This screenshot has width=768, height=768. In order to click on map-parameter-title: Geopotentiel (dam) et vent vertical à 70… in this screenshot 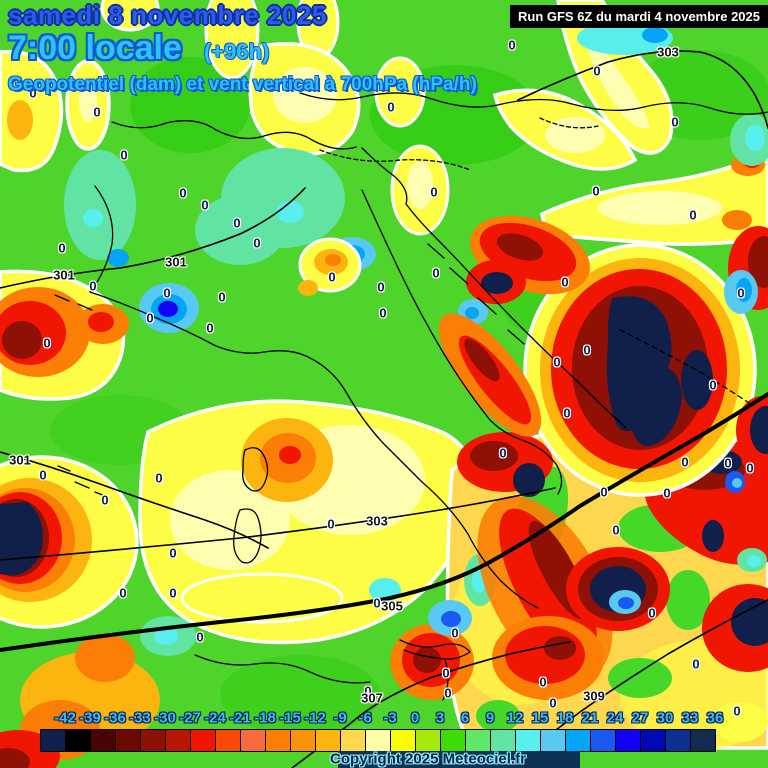, I will do `click(242, 84)`.